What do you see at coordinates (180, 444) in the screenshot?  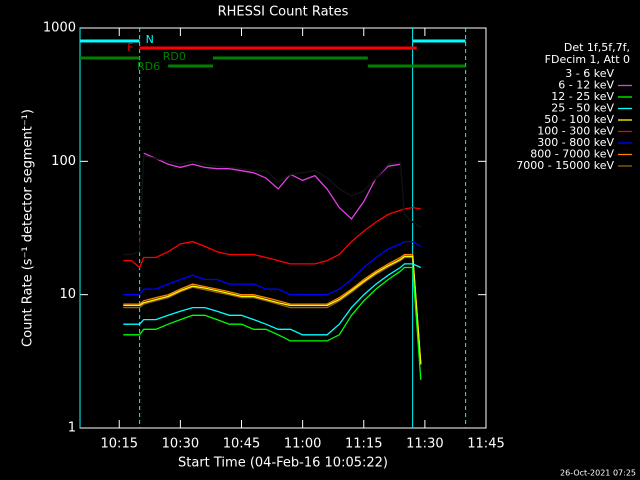 I see `x-tick-label: 10:30` at bounding box center [180, 444].